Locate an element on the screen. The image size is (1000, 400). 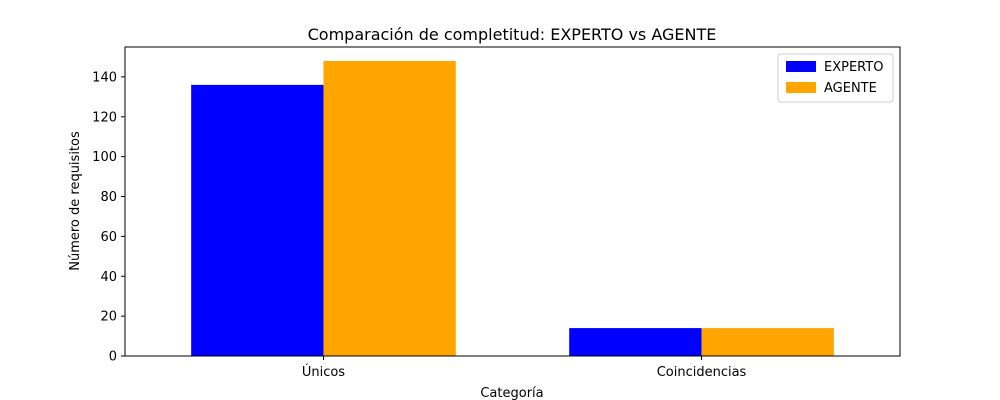
legend: EXPERTO AGENTE is located at coordinates (835, 78).